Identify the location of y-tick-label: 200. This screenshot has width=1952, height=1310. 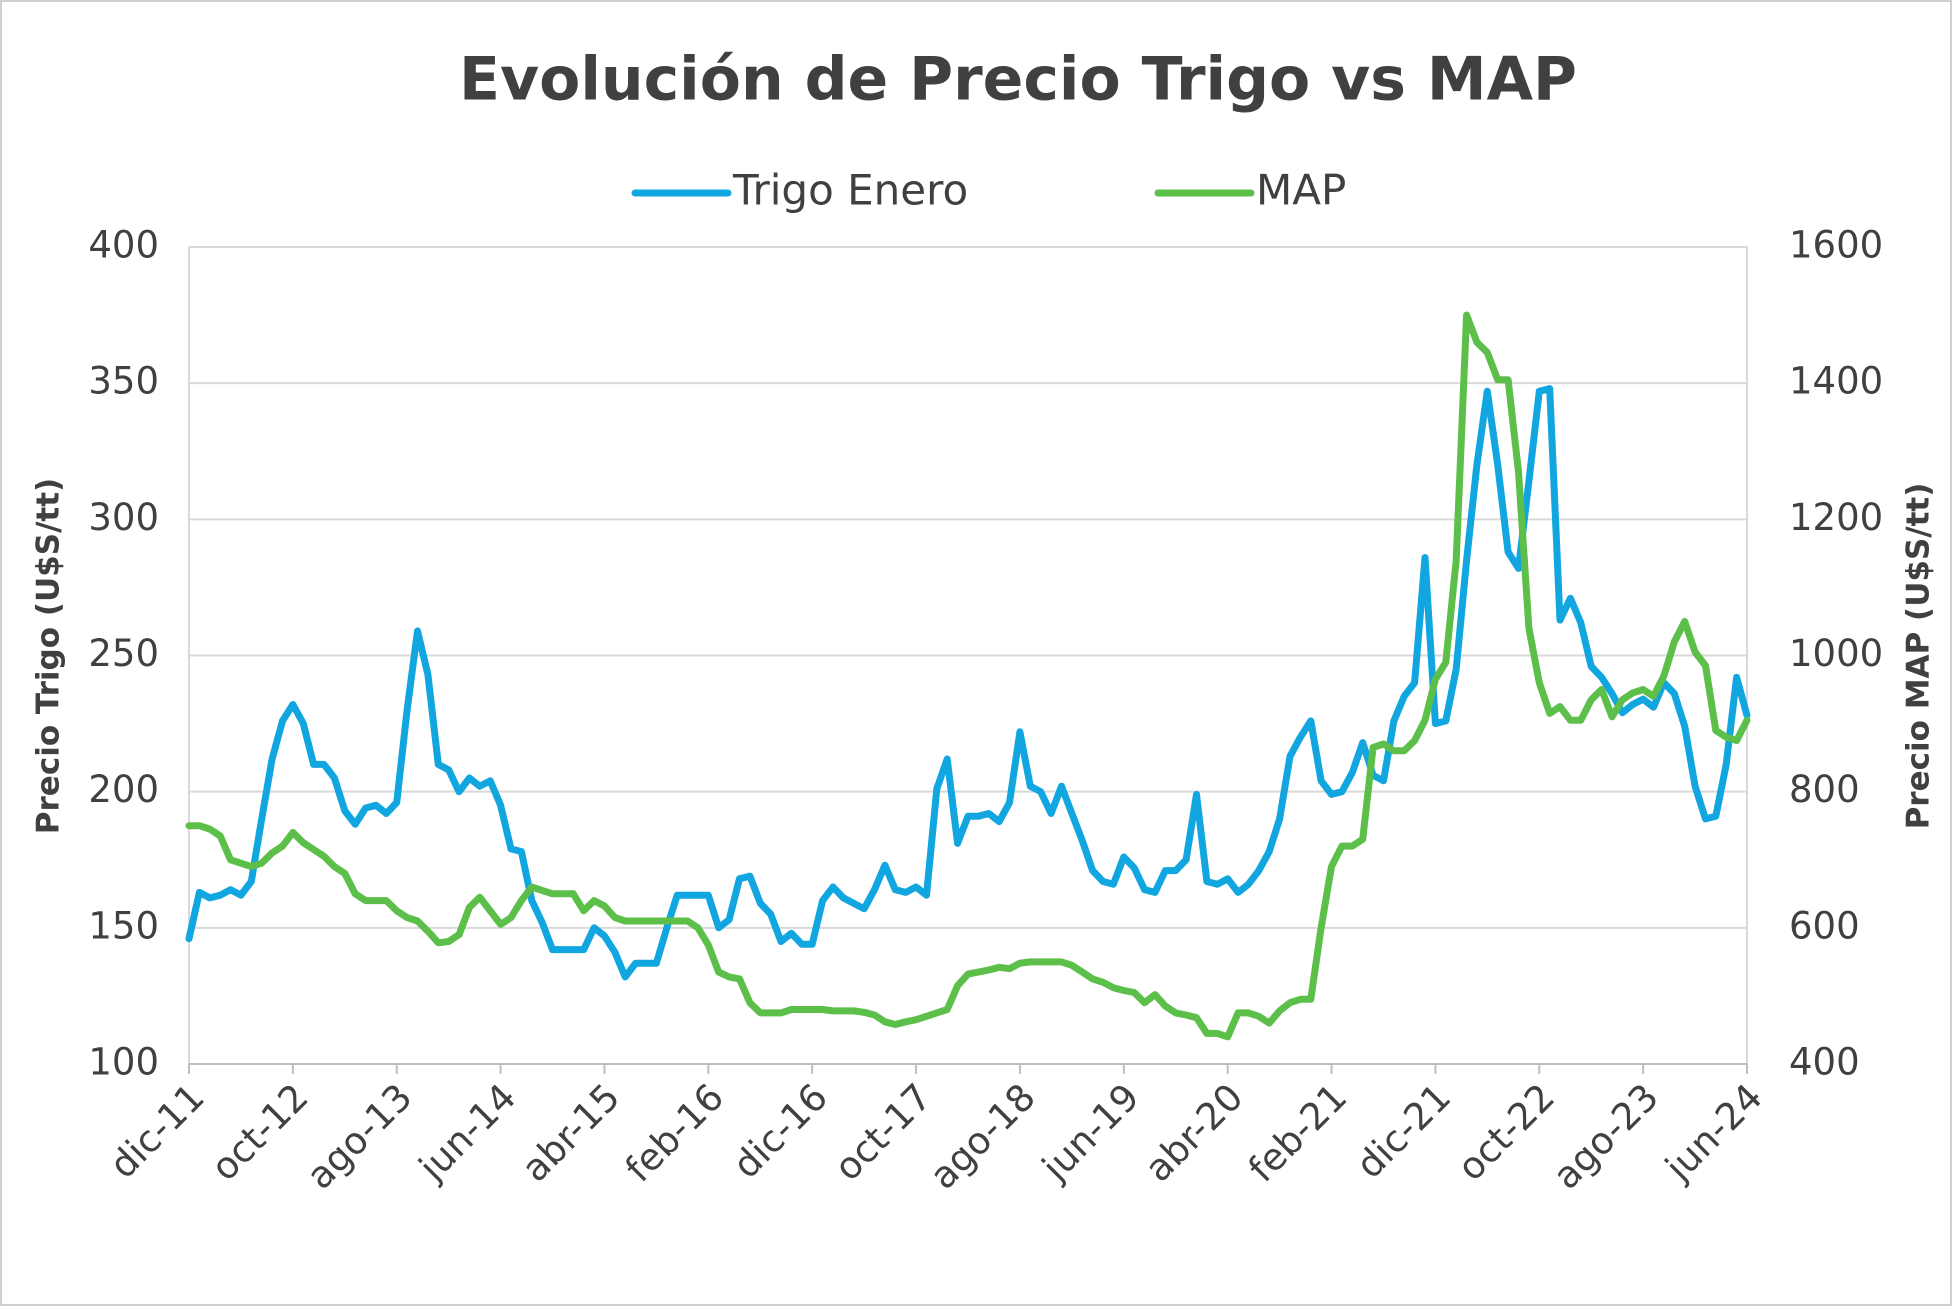
(123, 789).